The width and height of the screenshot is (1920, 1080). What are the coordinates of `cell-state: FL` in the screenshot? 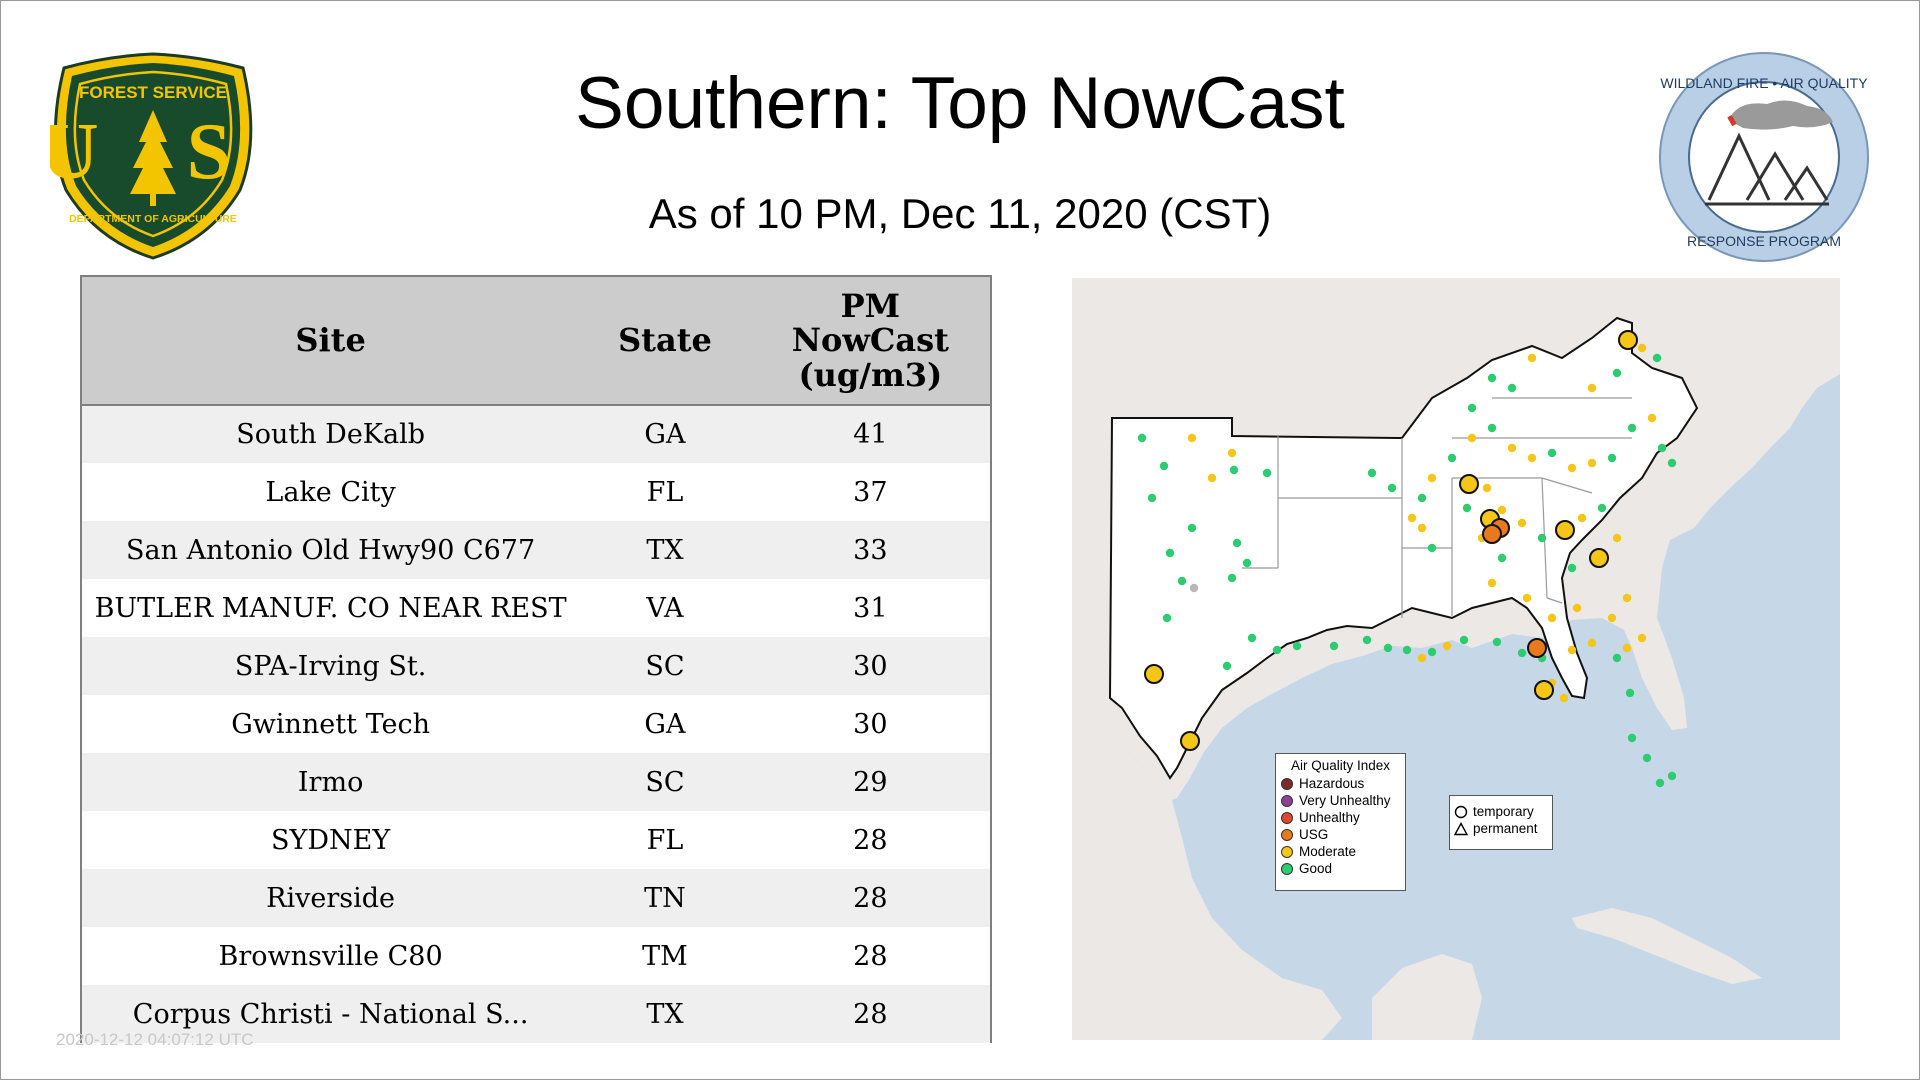 It's located at (665, 840).